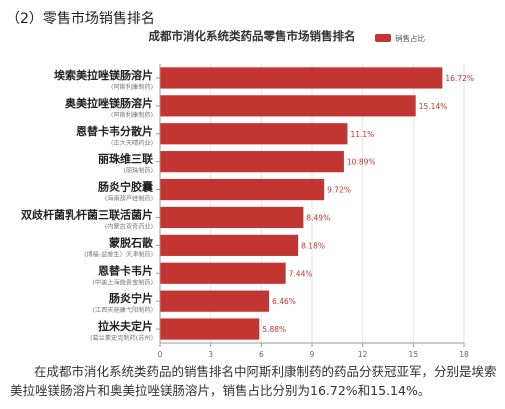 The width and height of the screenshot is (505, 409). What do you see at coordinates (103, 75) in the screenshot?
I see `category-label: 埃索美拉唑镁肠溶片` at bounding box center [103, 75].